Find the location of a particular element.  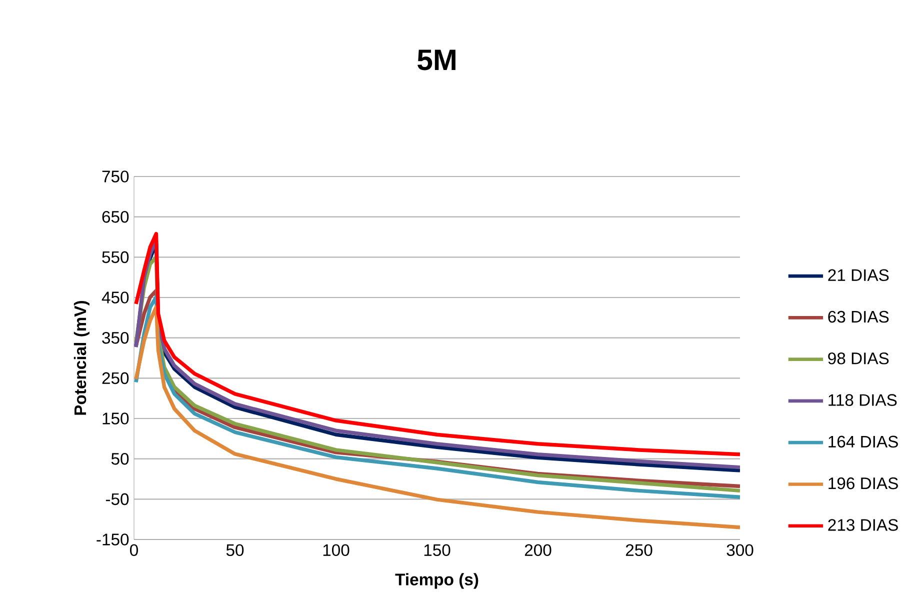

x-tick-label: 100 is located at coordinates (336, 550).